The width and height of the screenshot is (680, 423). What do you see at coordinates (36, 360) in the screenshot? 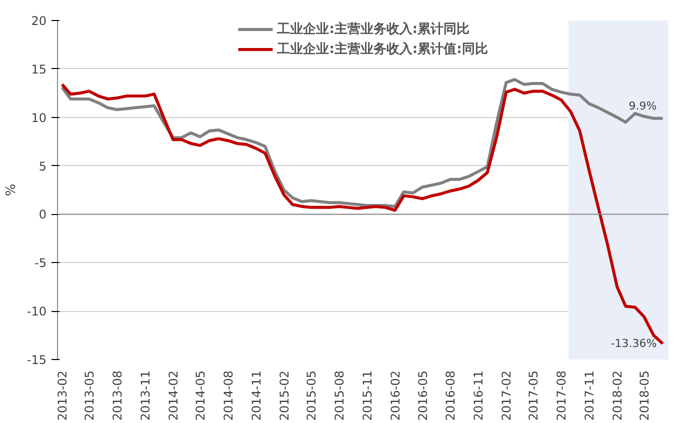
I see `y-tick-label: -15` at bounding box center [36, 360].